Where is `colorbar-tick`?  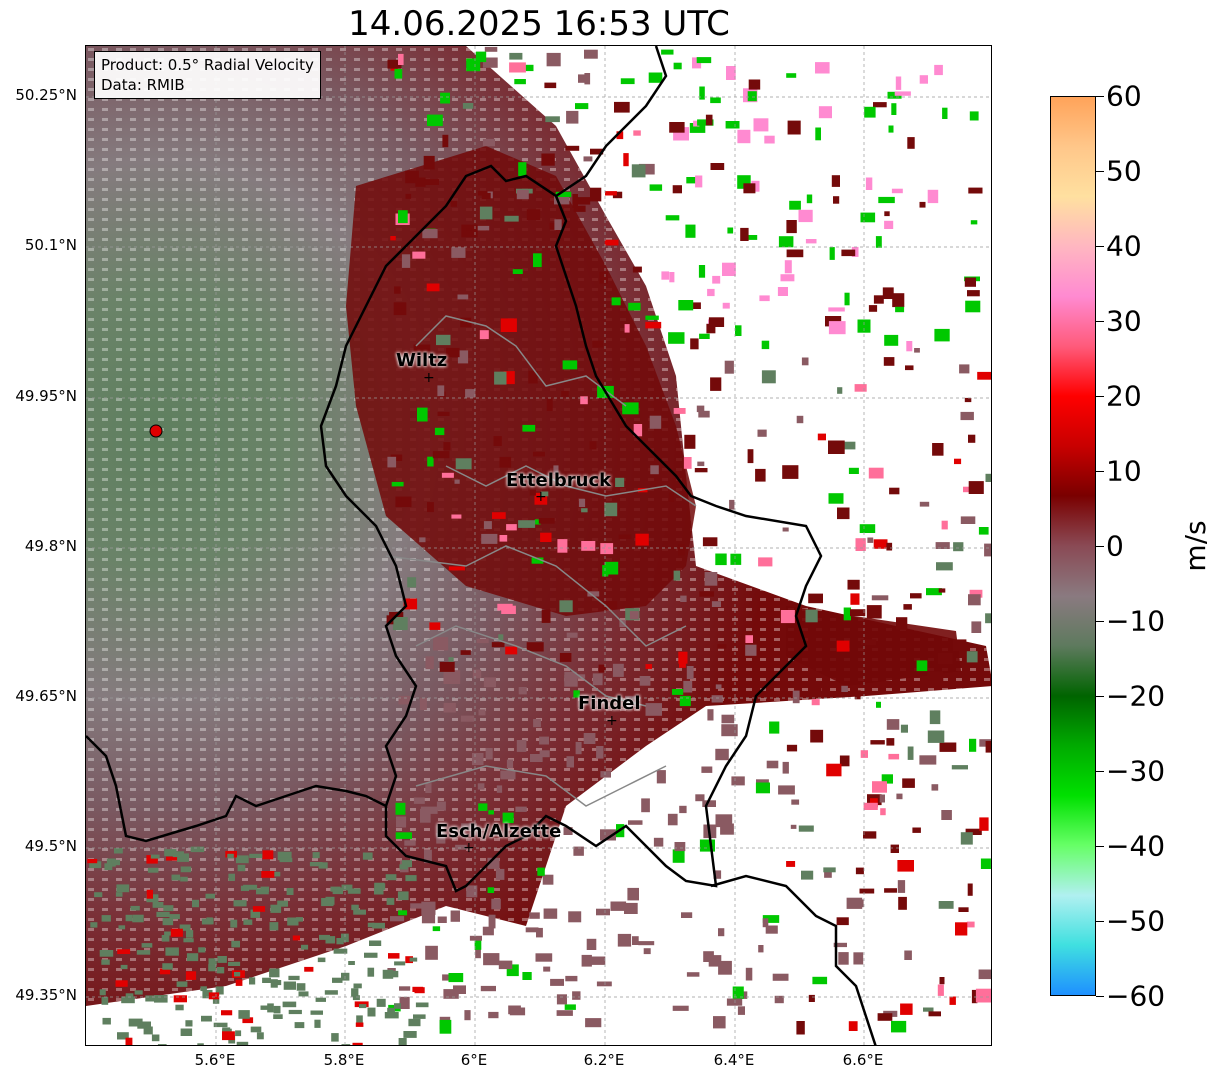
colorbar-tick is located at coordinates (1100, 396).